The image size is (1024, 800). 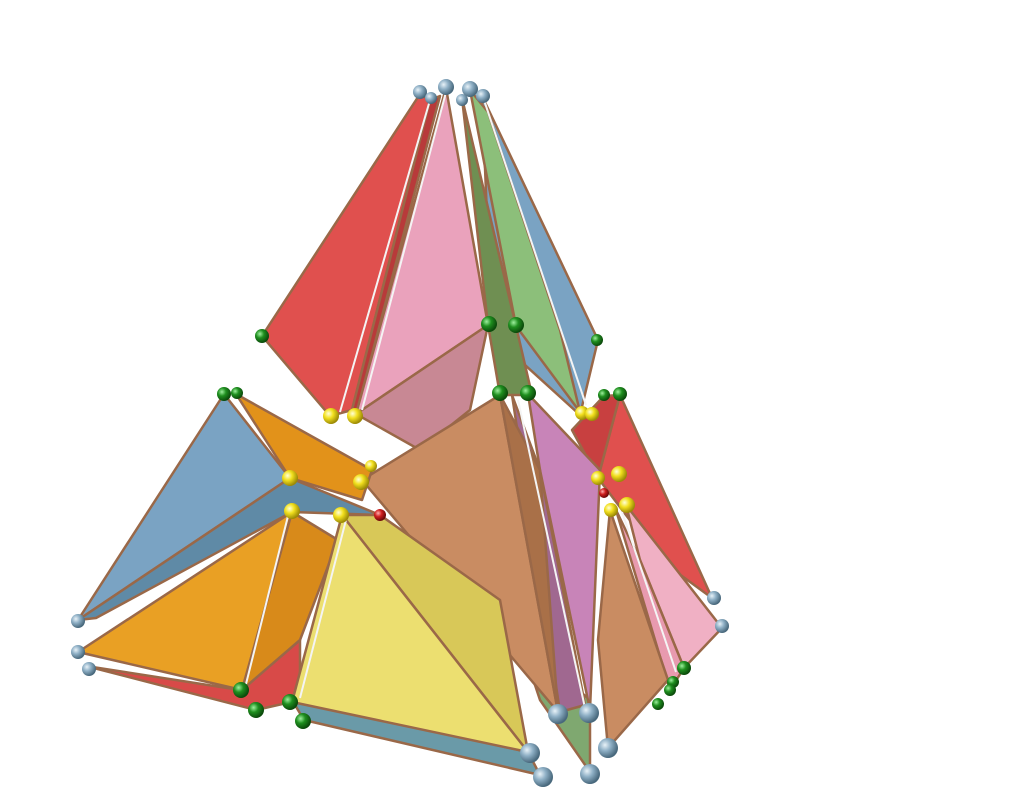 I want to click on face-pink-lower, so click(x=422, y=387).